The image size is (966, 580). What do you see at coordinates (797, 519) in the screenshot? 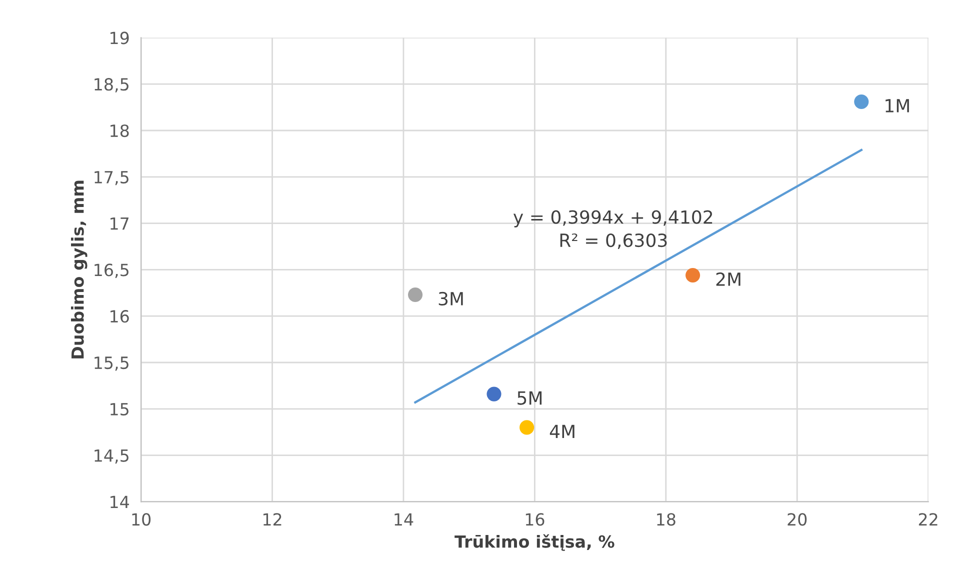
I see `x-tick-label: 20` at bounding box center [797, 519].